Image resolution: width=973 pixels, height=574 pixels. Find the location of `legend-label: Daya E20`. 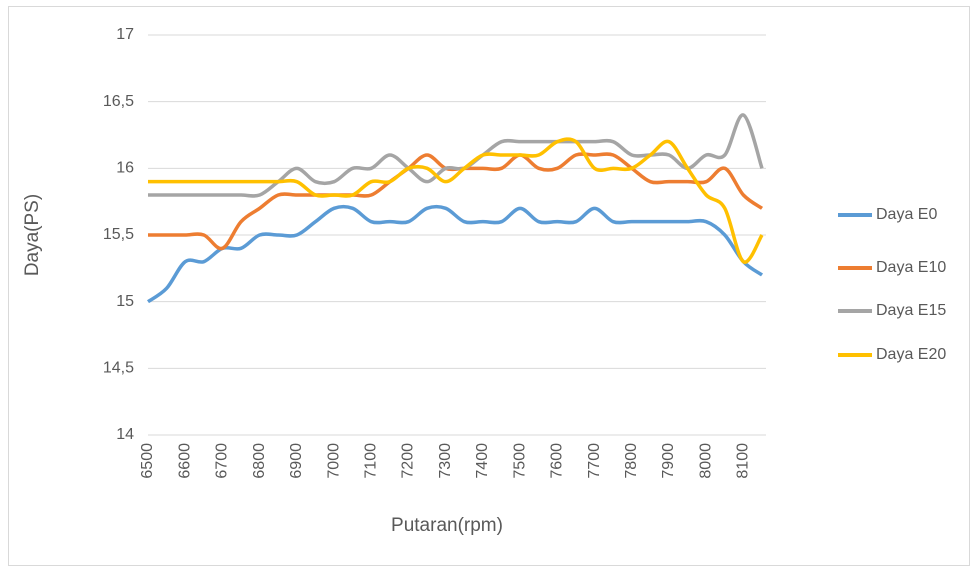

legend-label: Daya E20 is located at coordinates (911, 354).